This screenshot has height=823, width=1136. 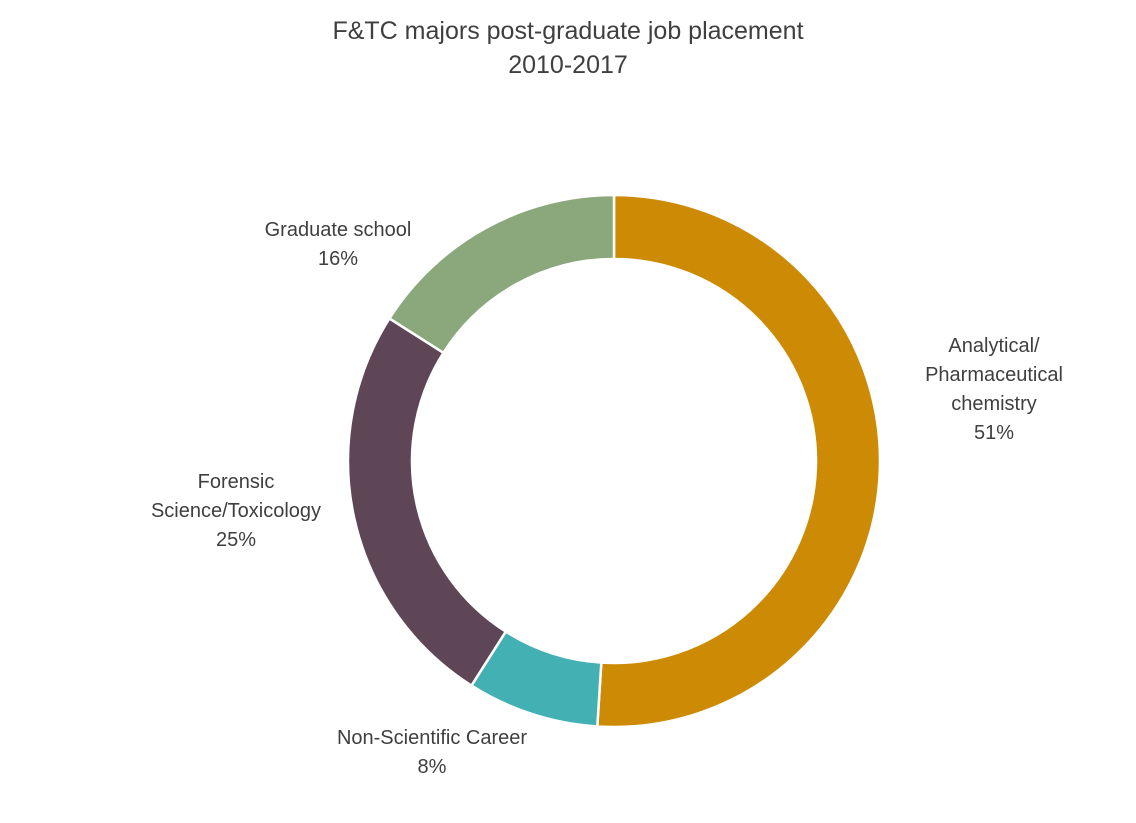 I want to click on slice-label-forensic: Forensic Science/Toxicology 25%, so click(x=236, y=511).